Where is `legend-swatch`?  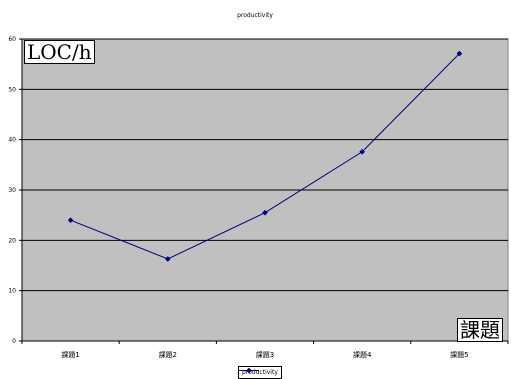
legend-swatch is located at coordinates (249, 370).